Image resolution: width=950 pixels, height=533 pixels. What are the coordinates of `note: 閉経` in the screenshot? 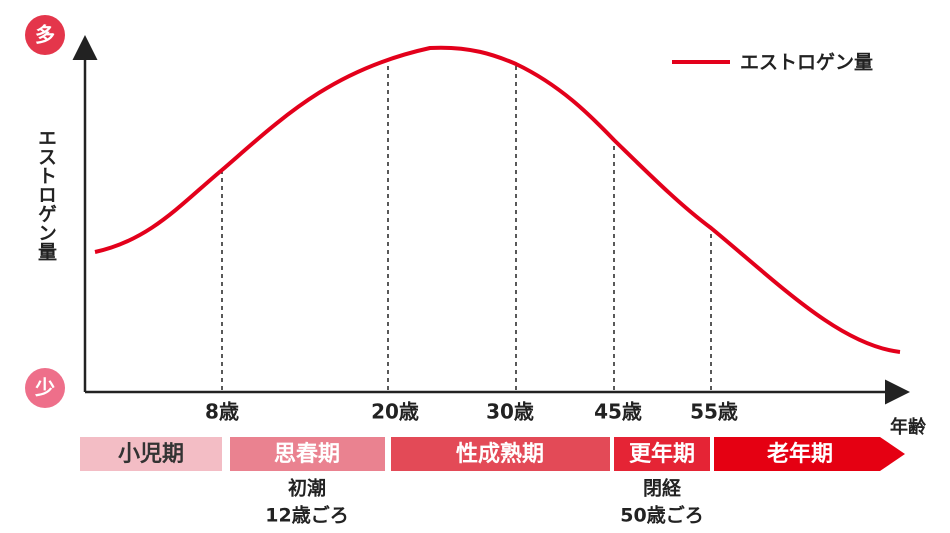 It's located at (662, 488).